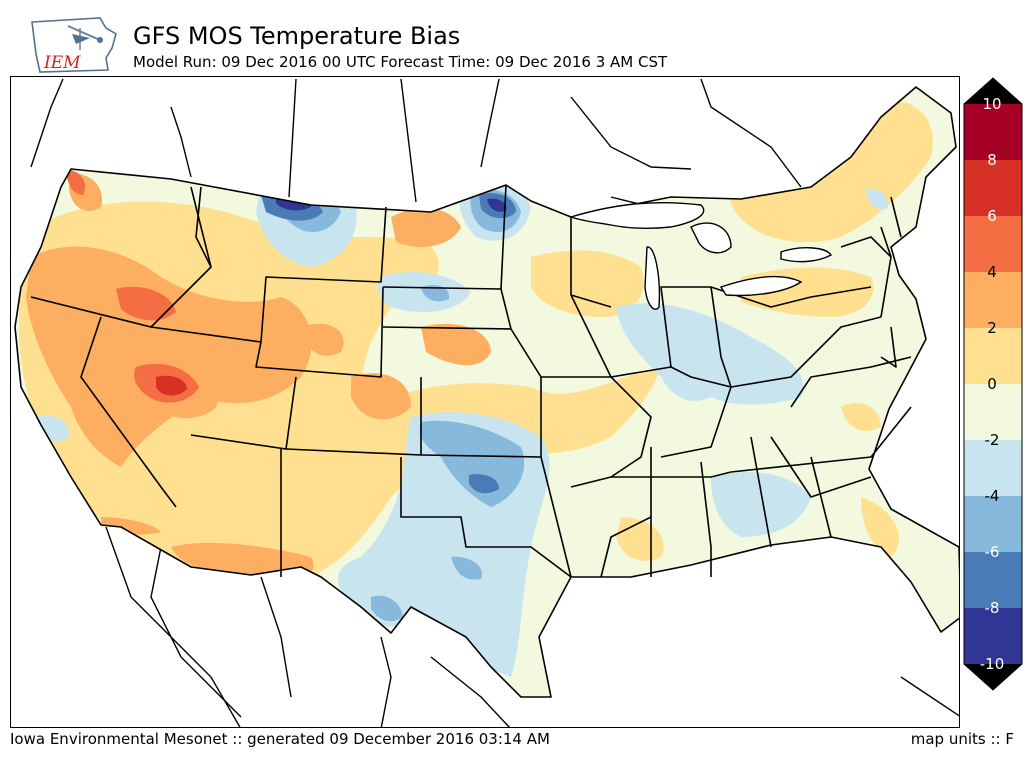  Describe the element at coordinates (74, 45) in the screenshot. I see `iem-logo-icon: IEM` at that location.